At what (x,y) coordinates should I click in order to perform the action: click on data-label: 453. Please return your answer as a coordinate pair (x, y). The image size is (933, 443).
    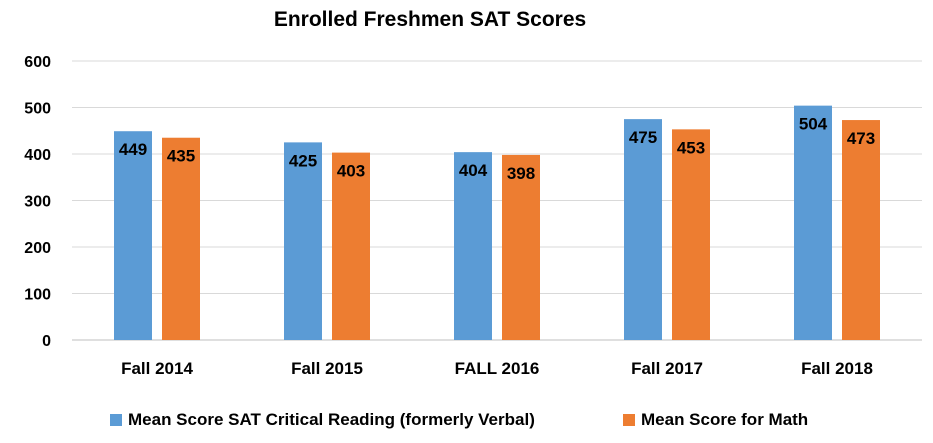
    Looking at the image, I should click on (691, 147).